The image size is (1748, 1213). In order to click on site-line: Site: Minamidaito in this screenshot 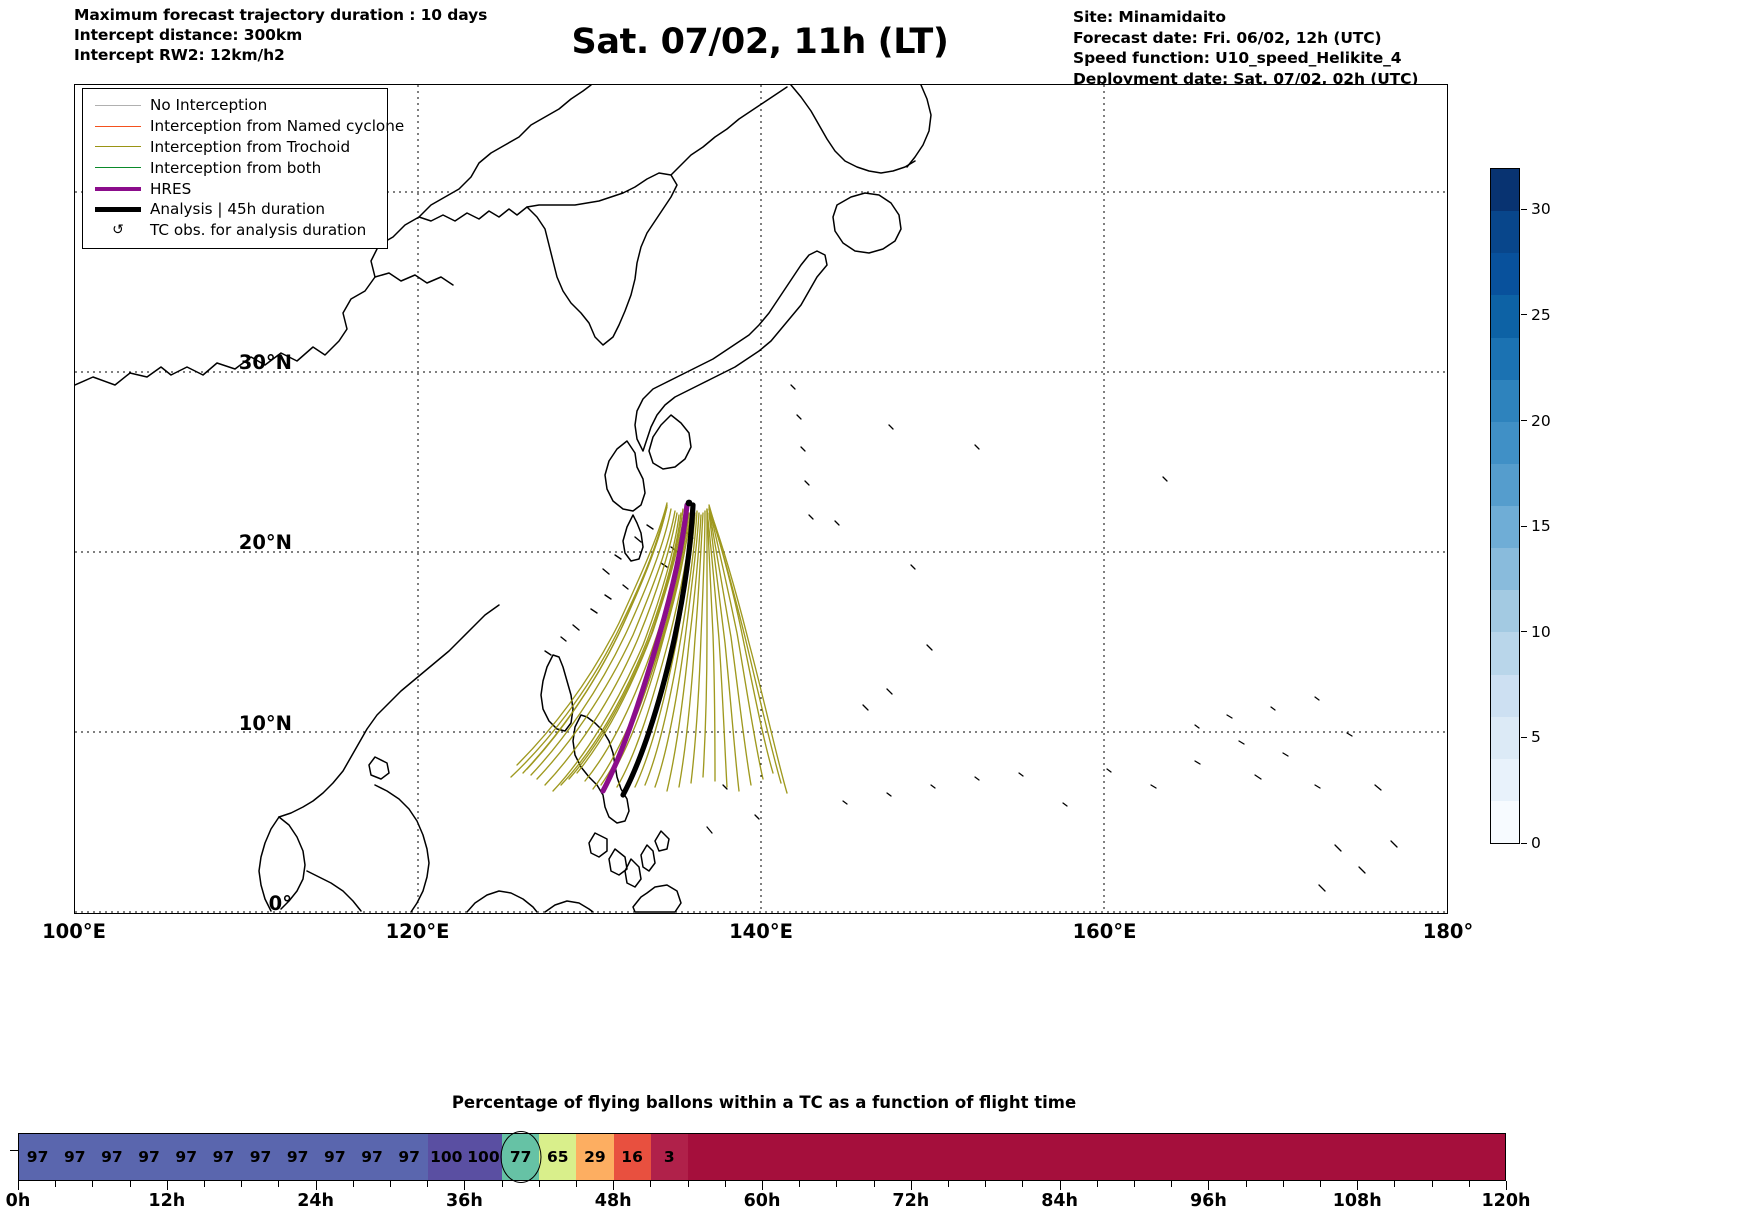, I will do `click(1149, 17)`.